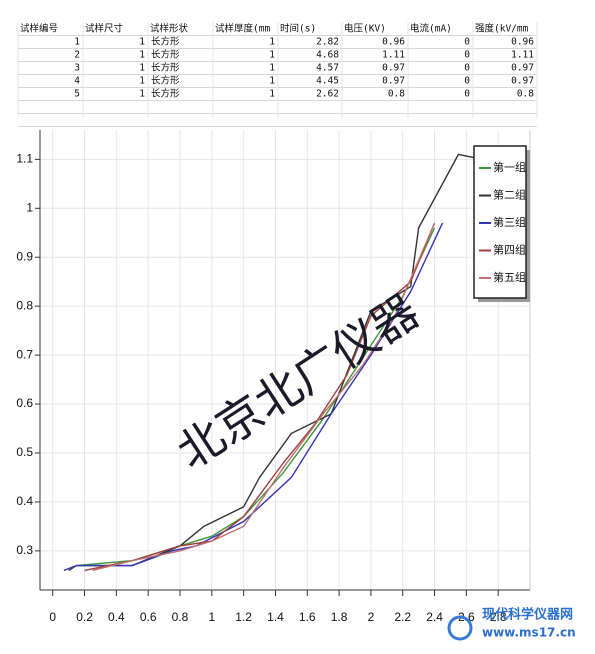 The height and width of the screenshot is (654, 595). I want to click on table-header: 试样形状, so click(169, 29).